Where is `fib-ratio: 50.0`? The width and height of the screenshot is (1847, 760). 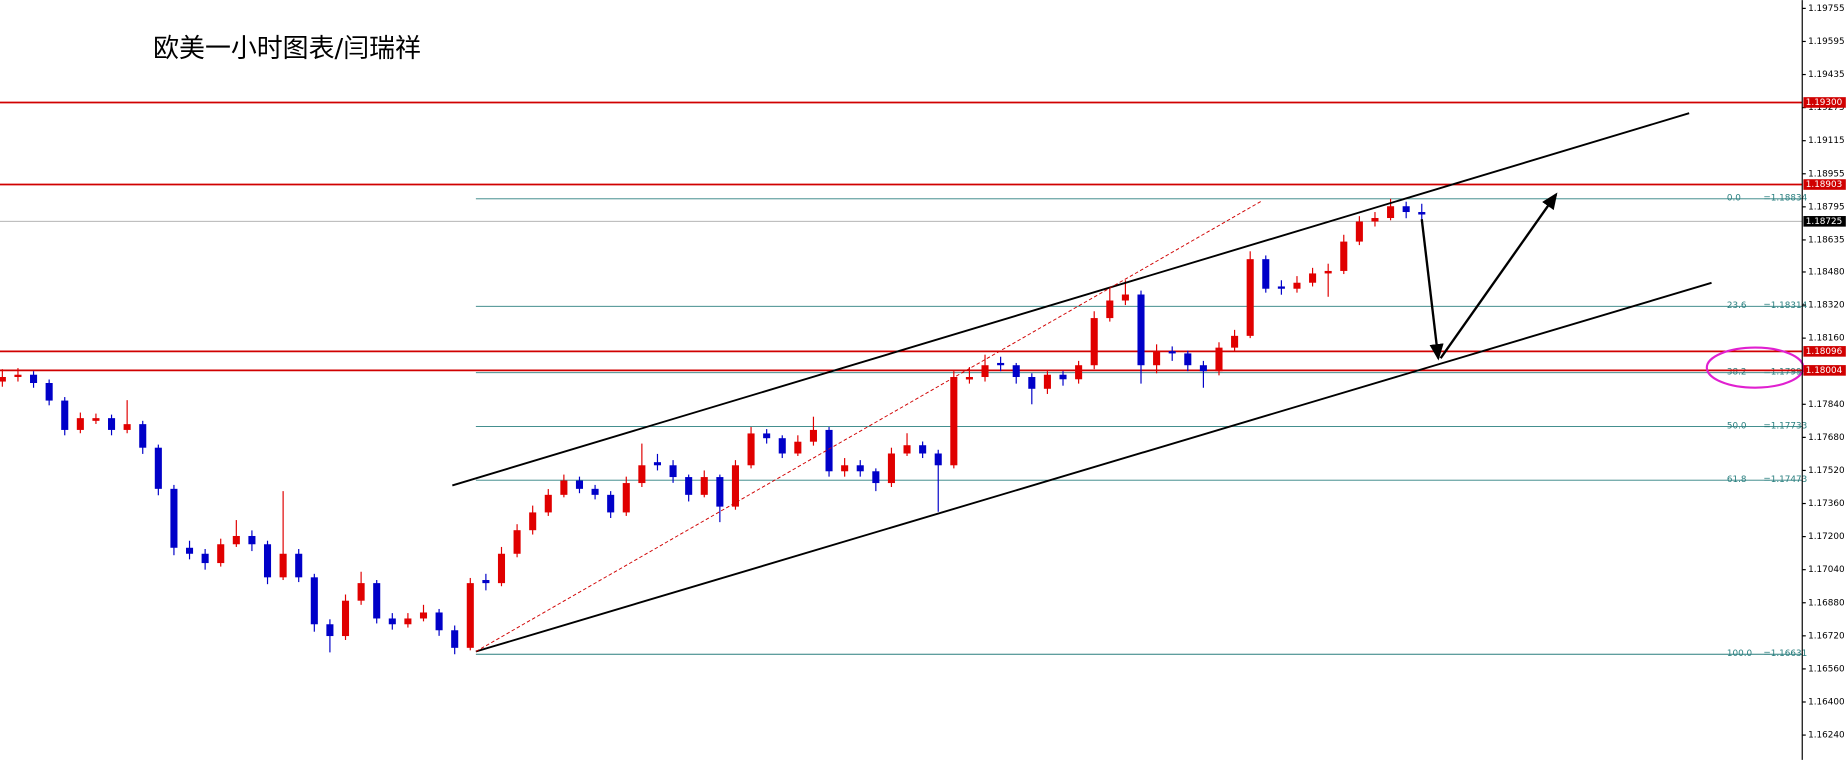
fib-ratio: 50.0 is located at coordinates (1737, 426).